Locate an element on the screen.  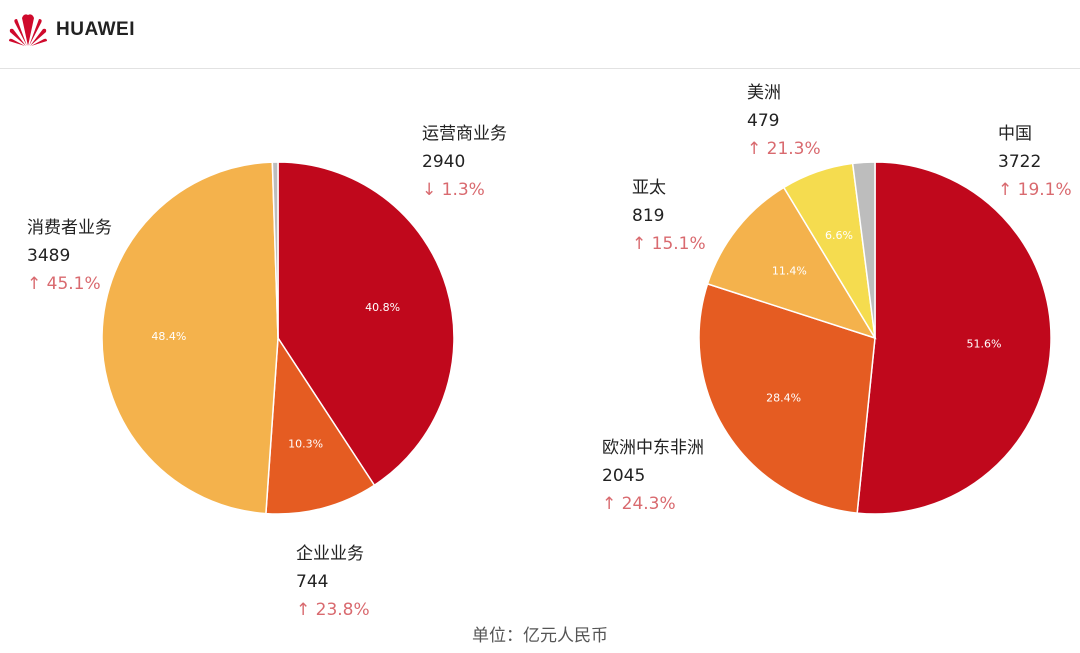
slice-label-value: 3489 is located at coordinates (49, 256).